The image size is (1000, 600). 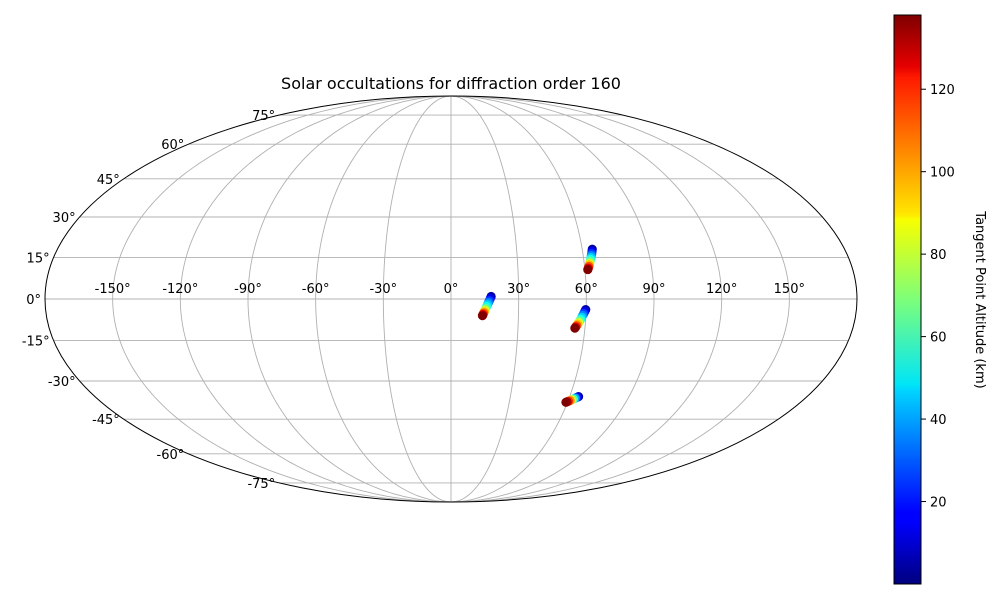 I want to click on longitude-tick-label: -90°, so click(x=248, y=289).